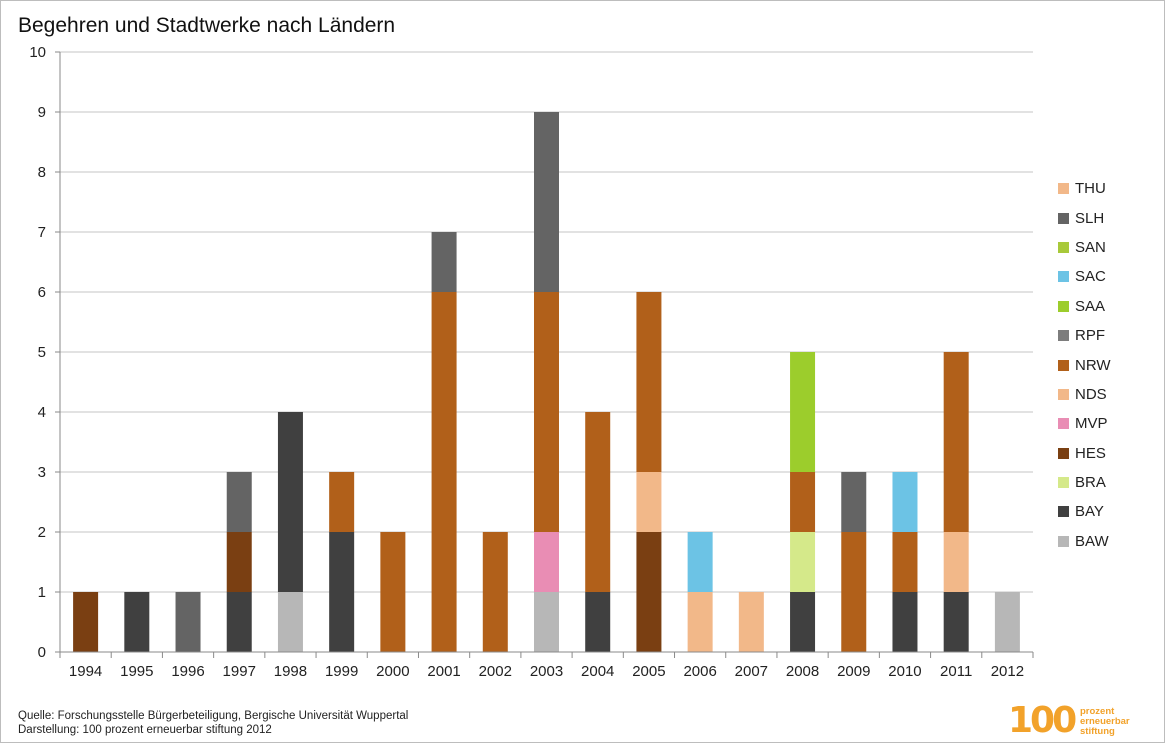 The width and height of the screenshot is (1167, 745). Describe the element at coordinates (443, 671) in the screenshot. I see `x-tick-label: 2001` at that location.